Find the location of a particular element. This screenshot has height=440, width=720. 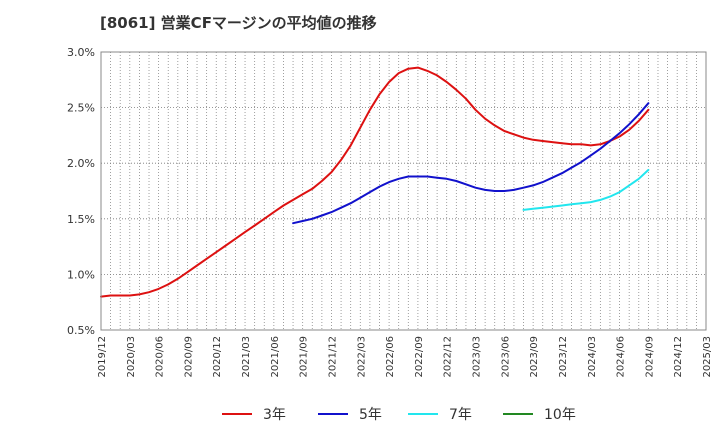

x-tick-label: 2023/09 is located at coordinates (534, 357).